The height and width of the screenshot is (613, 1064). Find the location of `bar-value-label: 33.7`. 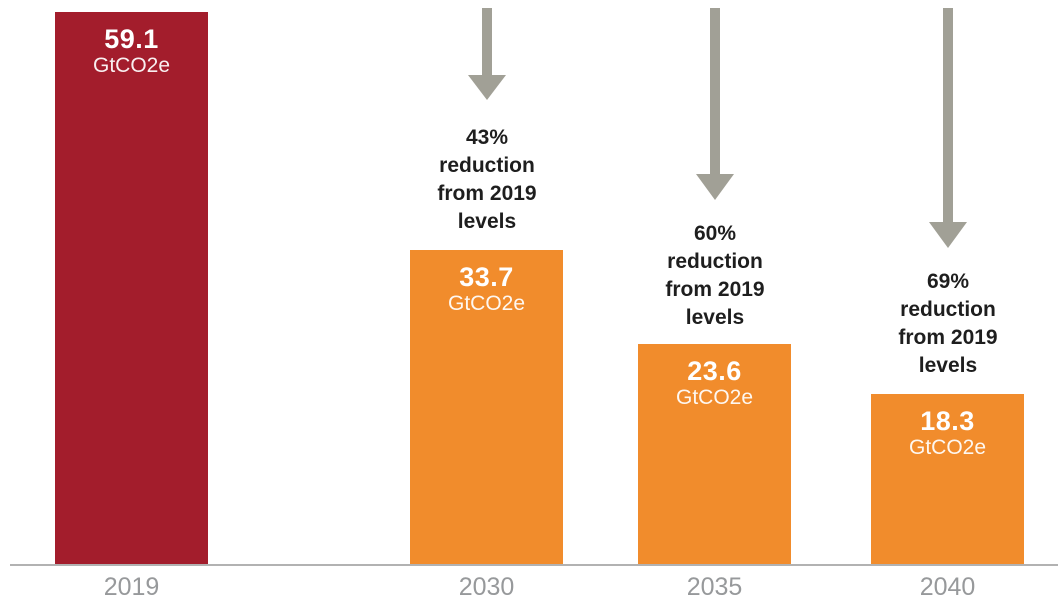

bar-value-label: 33.7 is located at coordinates (486, 277).